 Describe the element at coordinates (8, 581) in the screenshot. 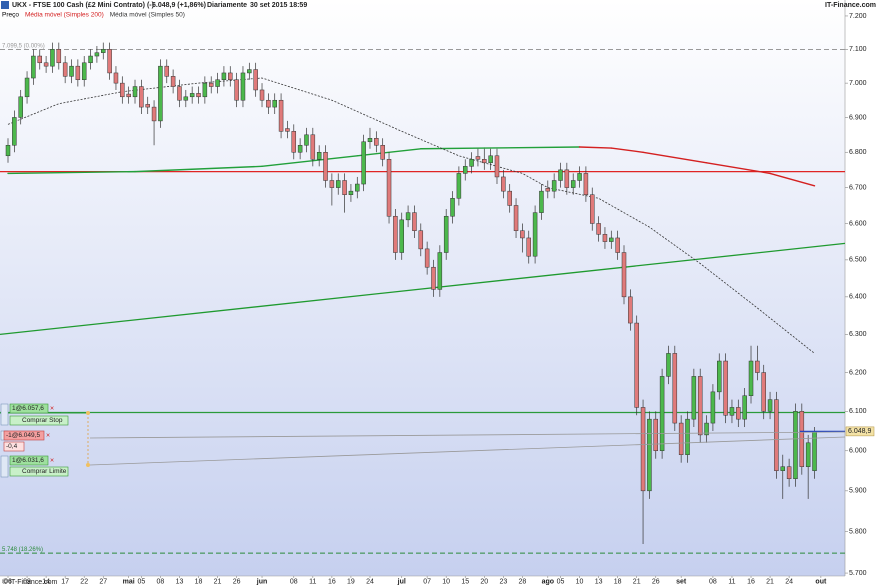

I see `x-tick-label: 06` at that location.